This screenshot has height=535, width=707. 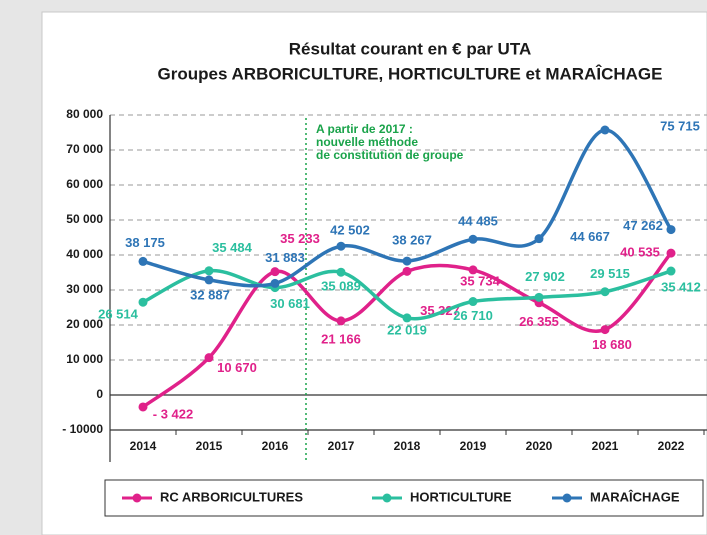 What do you see at coordinates (440, 310) in the screenshot?
I see `data-label: 35 327` at bounding box center [440, 310].